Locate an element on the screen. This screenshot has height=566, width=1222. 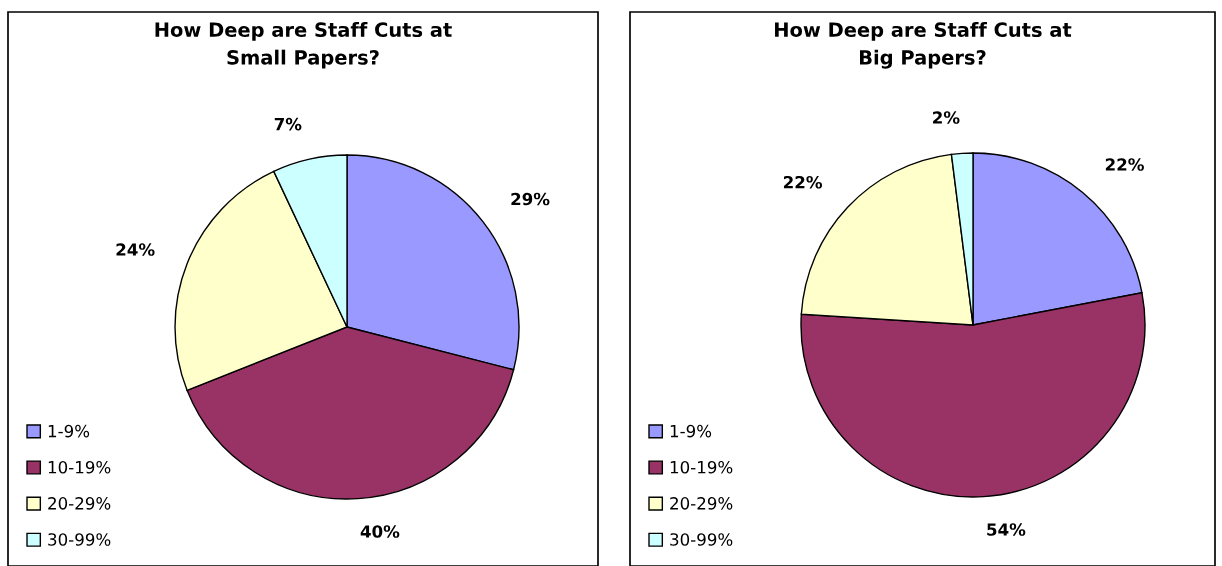
data-label: 40% is located at coordinates (380, 531).